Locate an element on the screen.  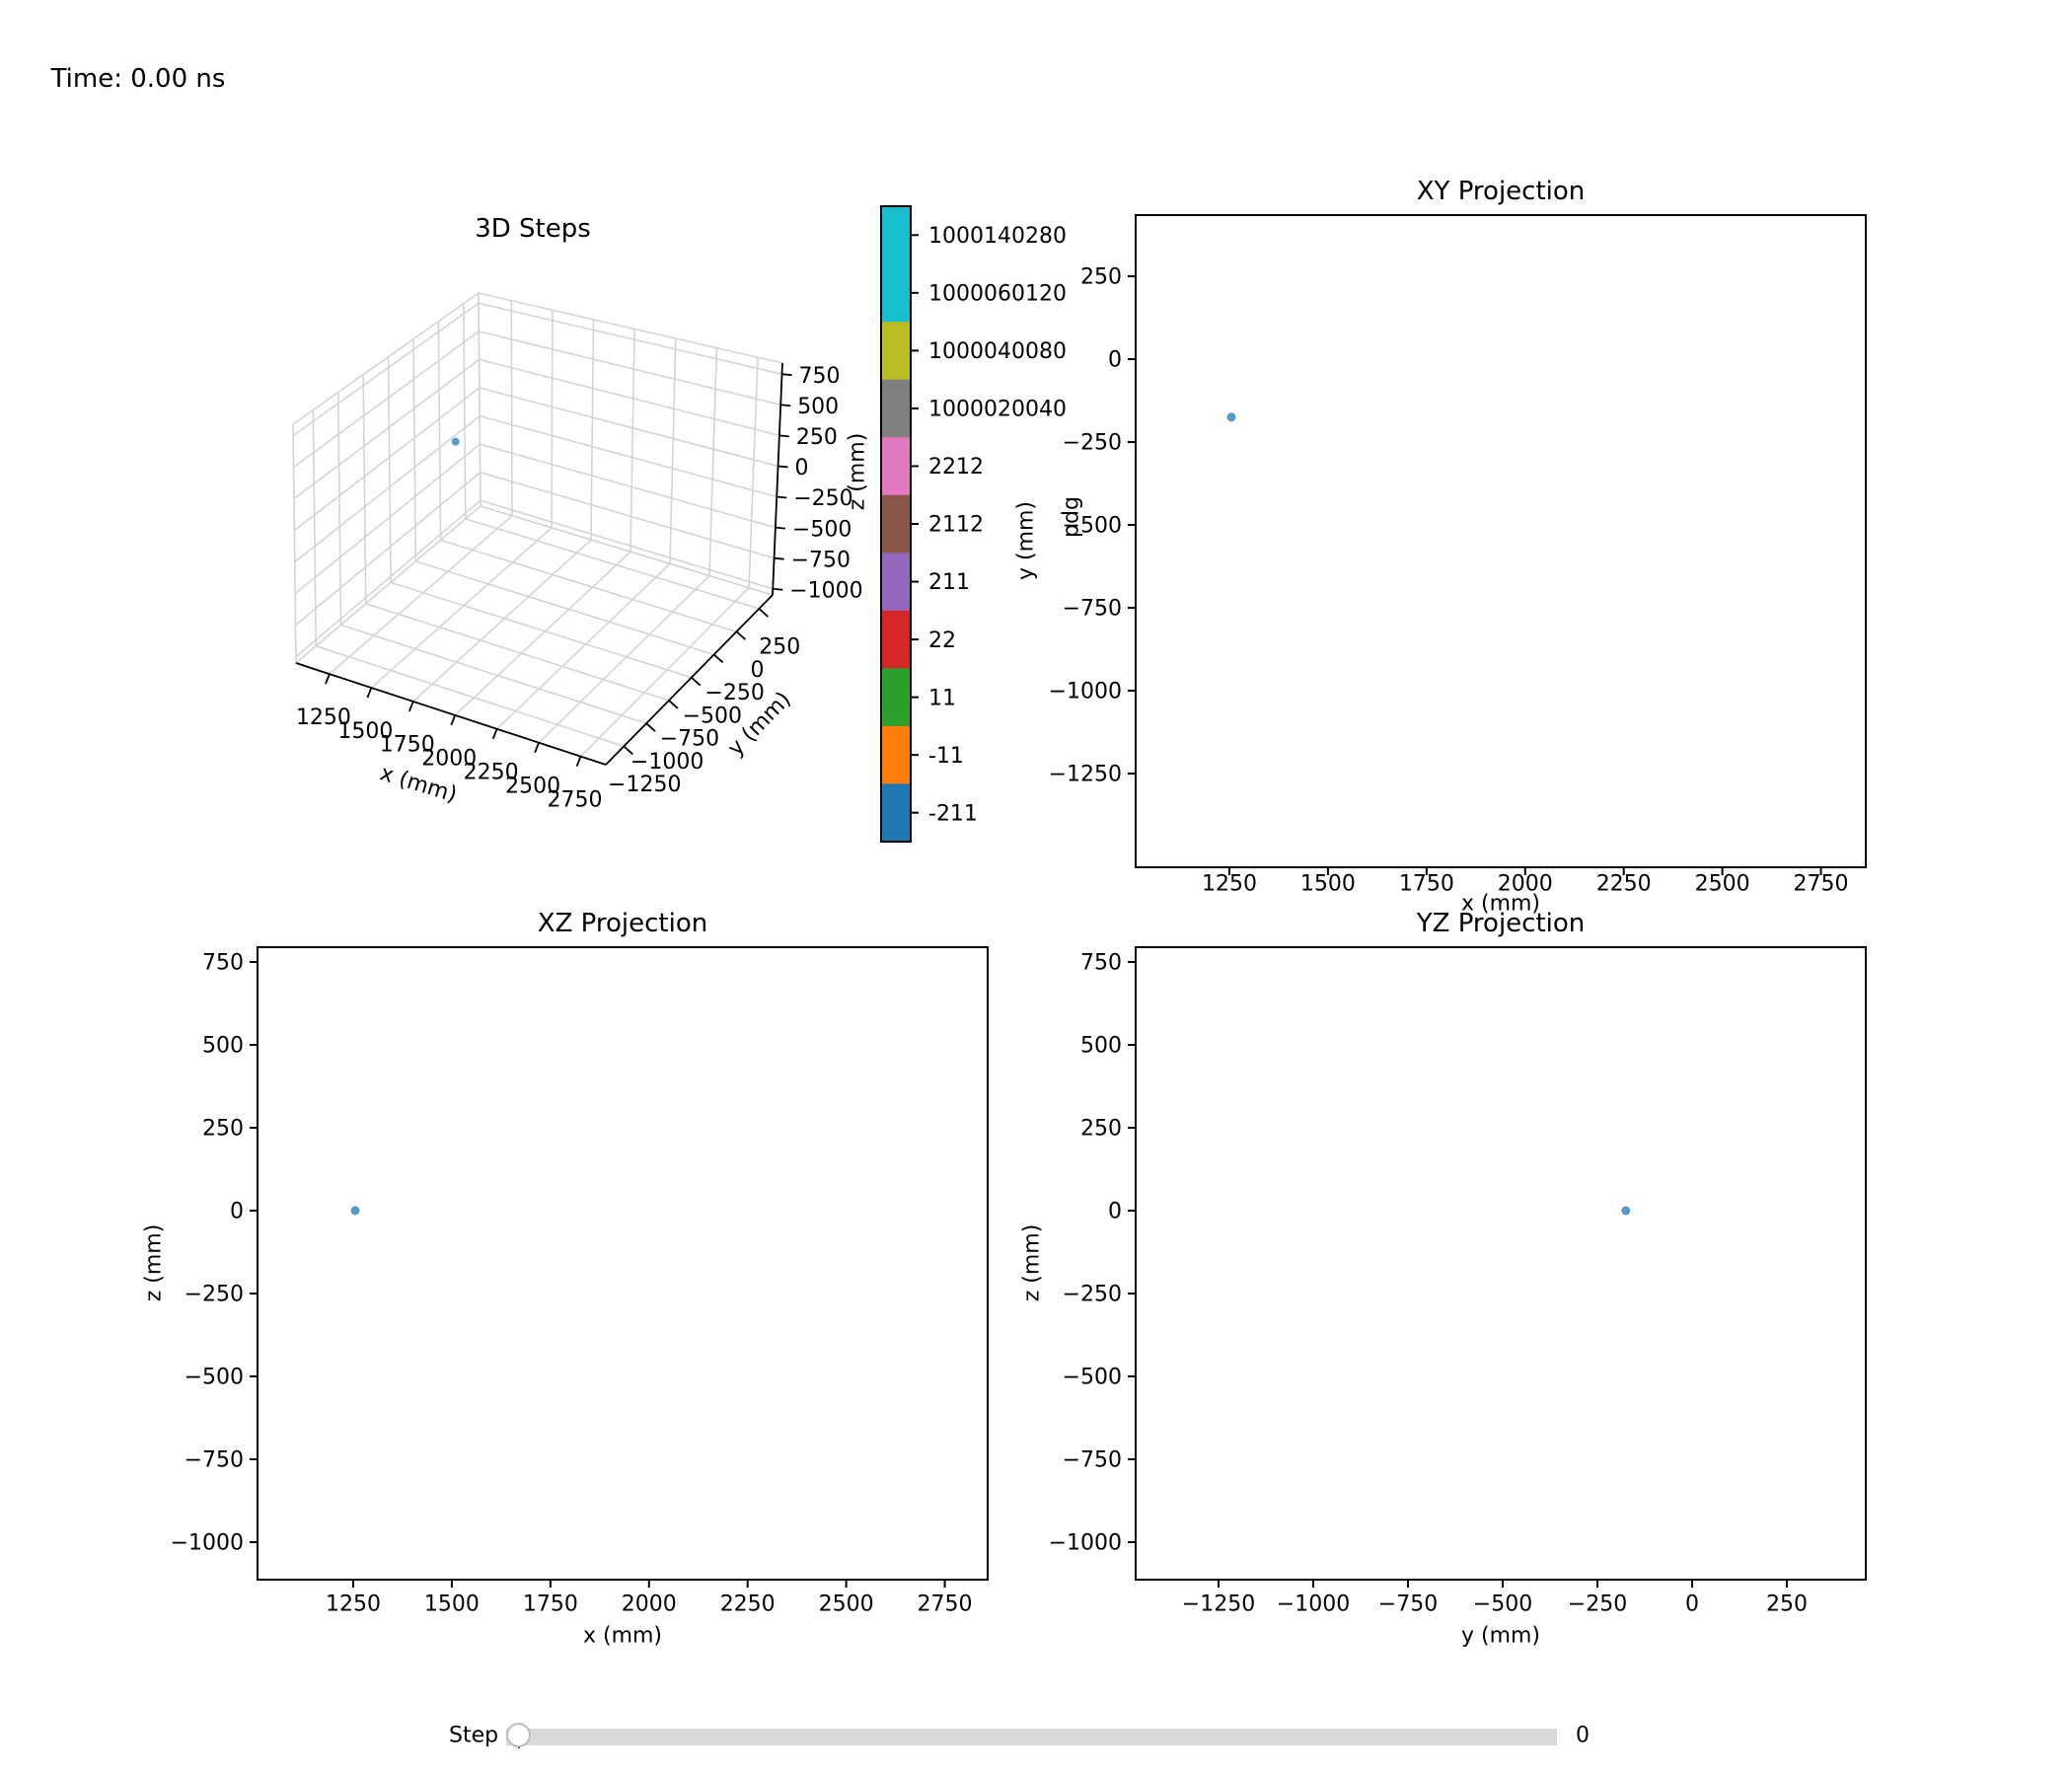
xy-y-tick-label: 250 is located at coordinates (1101, 277).